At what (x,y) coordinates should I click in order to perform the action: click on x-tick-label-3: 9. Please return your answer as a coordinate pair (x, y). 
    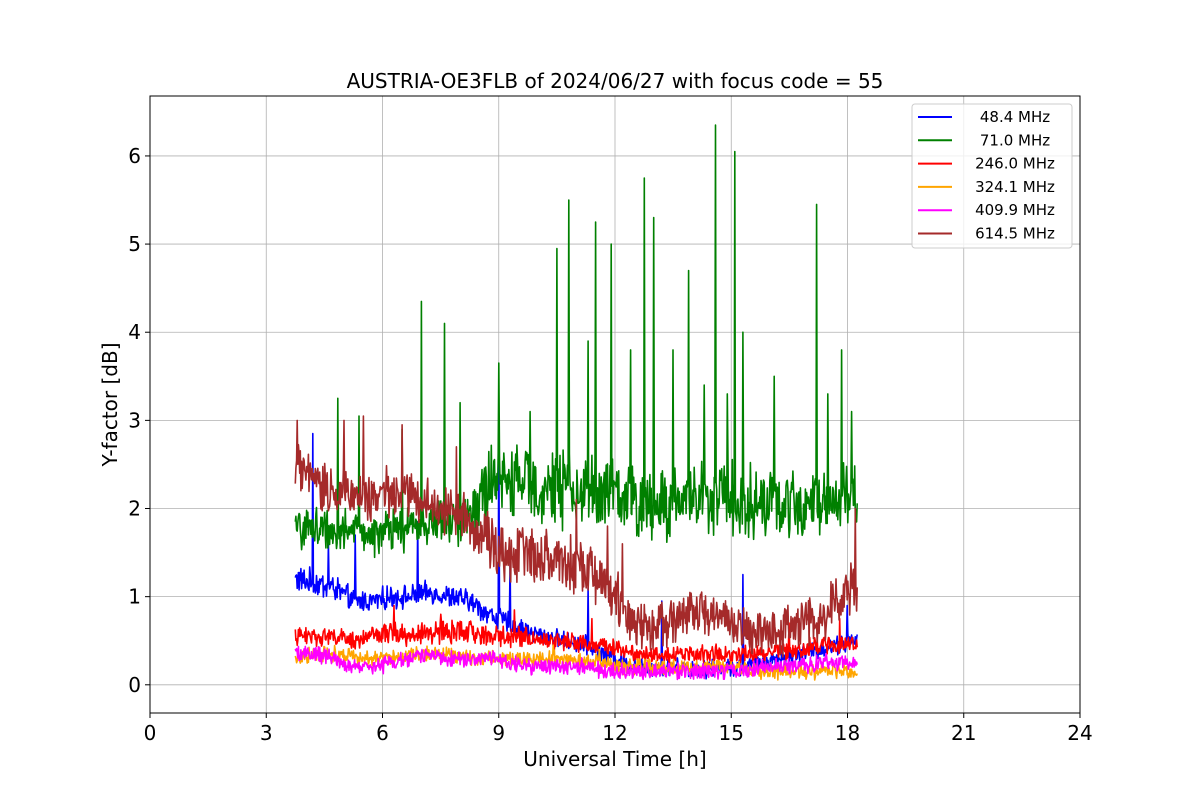
    Looking at the image, I should click on (498, 733).